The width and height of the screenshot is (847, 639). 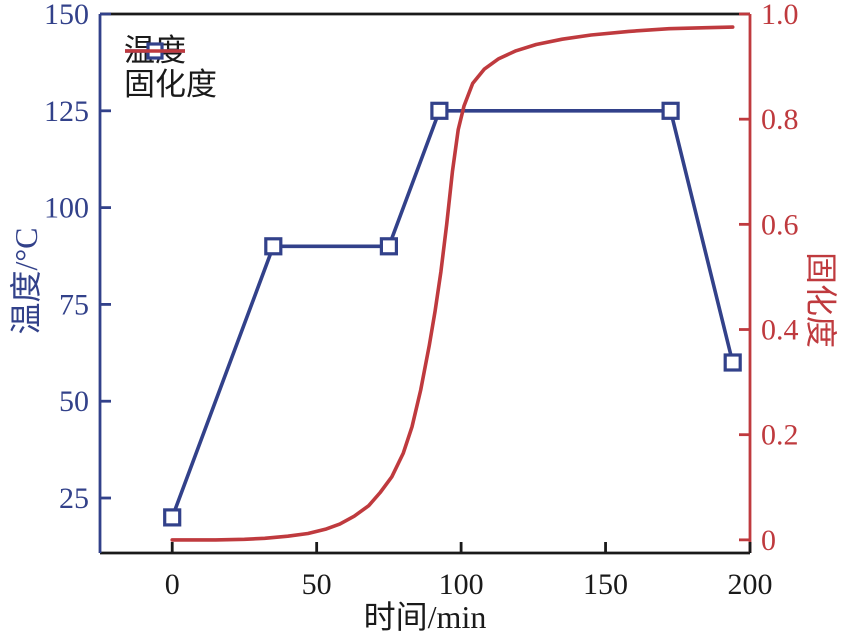 I want to click on x-tick-label: 200, so click(x=750, y=584).